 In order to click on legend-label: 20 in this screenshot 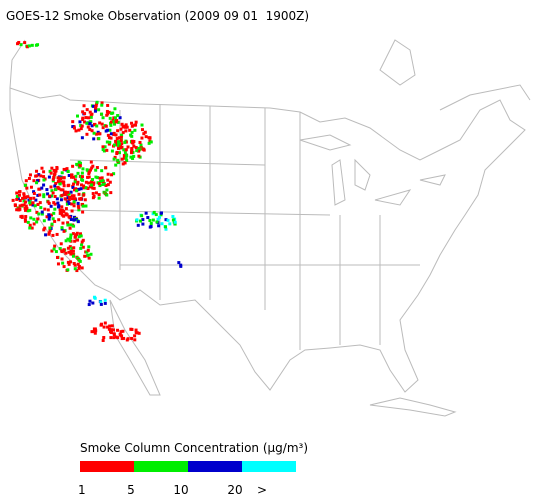, I will do `click(234, 490)`.